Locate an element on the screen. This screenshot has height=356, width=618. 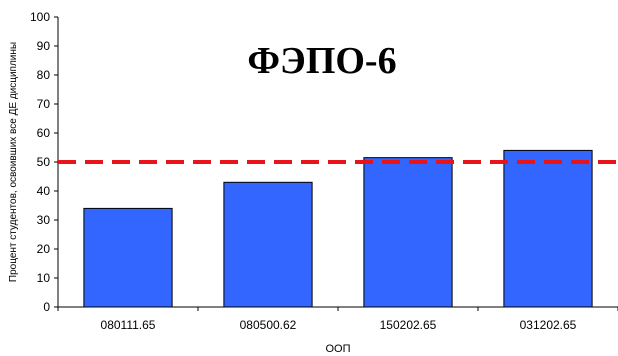
y-tick-label: 50 is located at coordinates (44, 162).